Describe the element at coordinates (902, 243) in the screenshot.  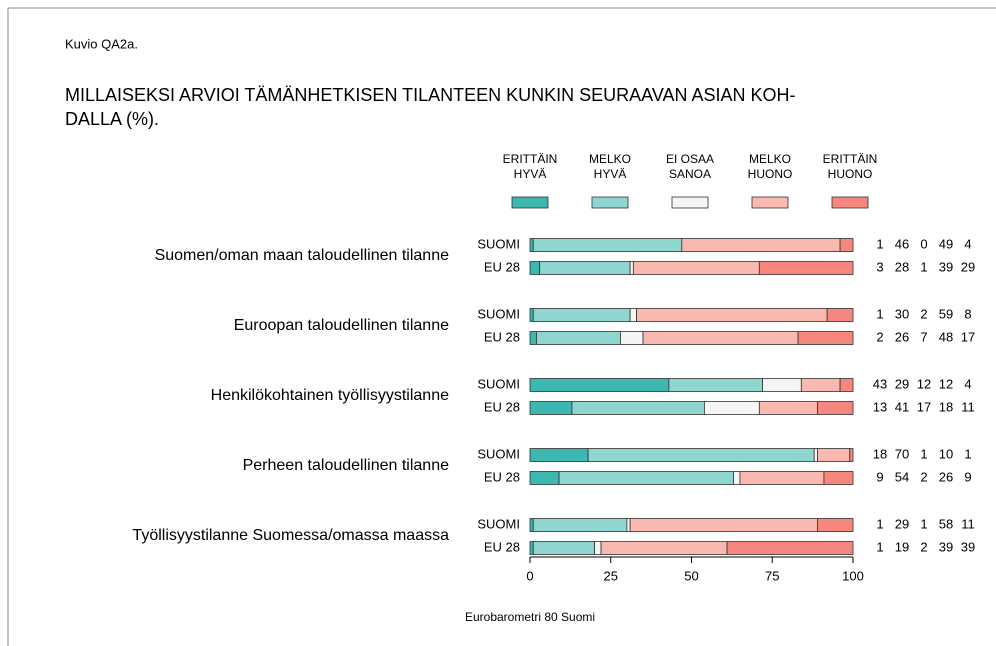
I see `value-label: 46` at that location.